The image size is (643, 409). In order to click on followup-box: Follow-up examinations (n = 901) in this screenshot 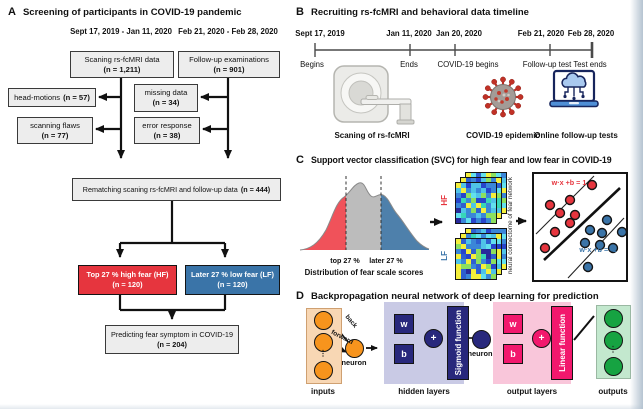, I will do `click(229, 64)`.